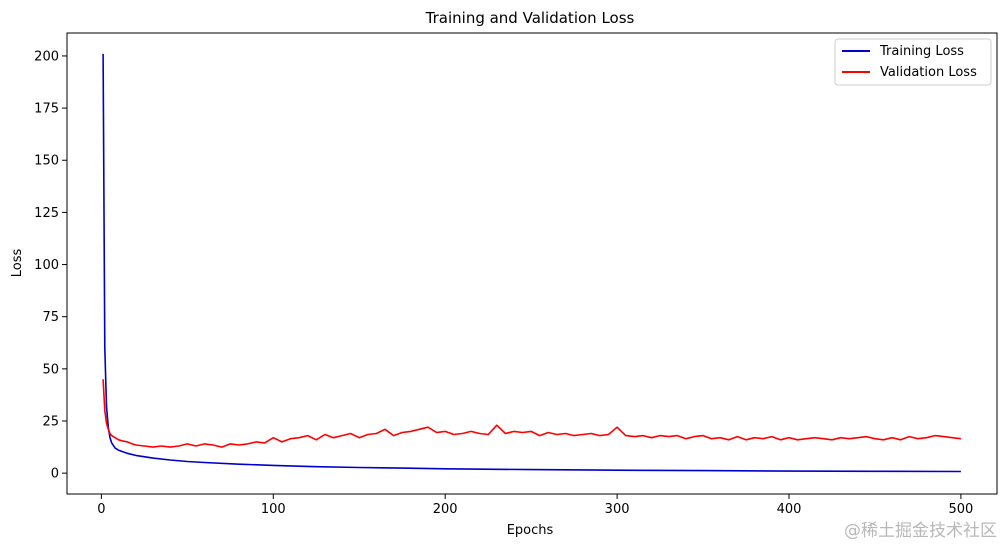  What do you see at coordinates (46, 161) in the screenshot?
I see `y-tick-label: 150` at bounding box center [46, 161].